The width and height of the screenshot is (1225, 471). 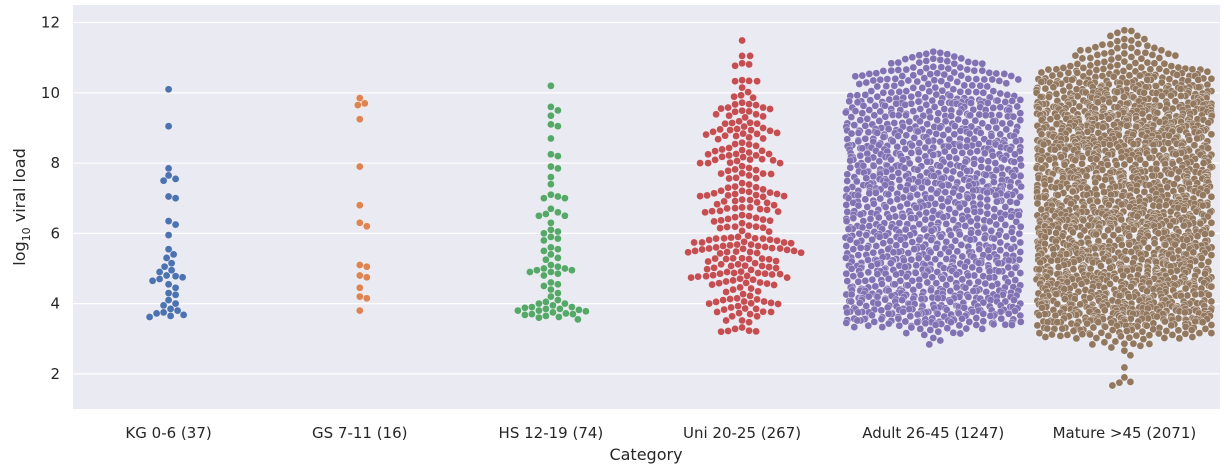 I want to click on x-tick-label: Adult 26-45 (1247), so click(x=933, y=433).